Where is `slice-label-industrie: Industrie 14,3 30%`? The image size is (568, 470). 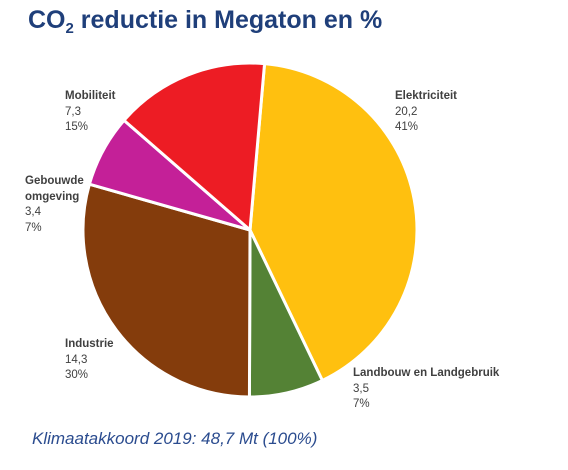
slice-label-industrie: Industrie 14,3 30% is located at coordinates (89, 359).